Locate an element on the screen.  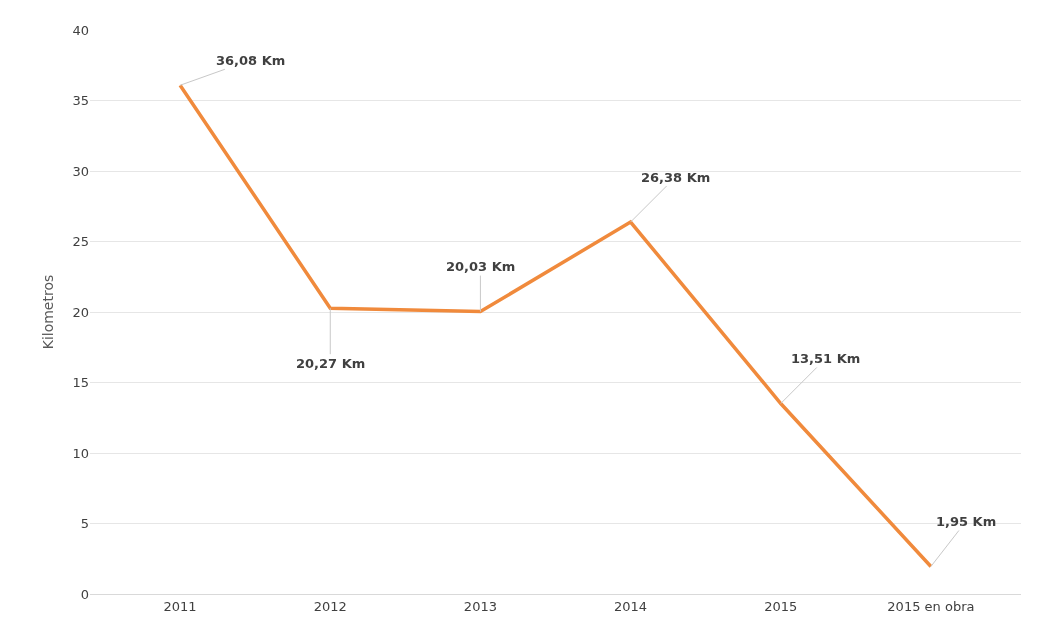
x-tick-label: 2011 is located at coordinates (180, 606).